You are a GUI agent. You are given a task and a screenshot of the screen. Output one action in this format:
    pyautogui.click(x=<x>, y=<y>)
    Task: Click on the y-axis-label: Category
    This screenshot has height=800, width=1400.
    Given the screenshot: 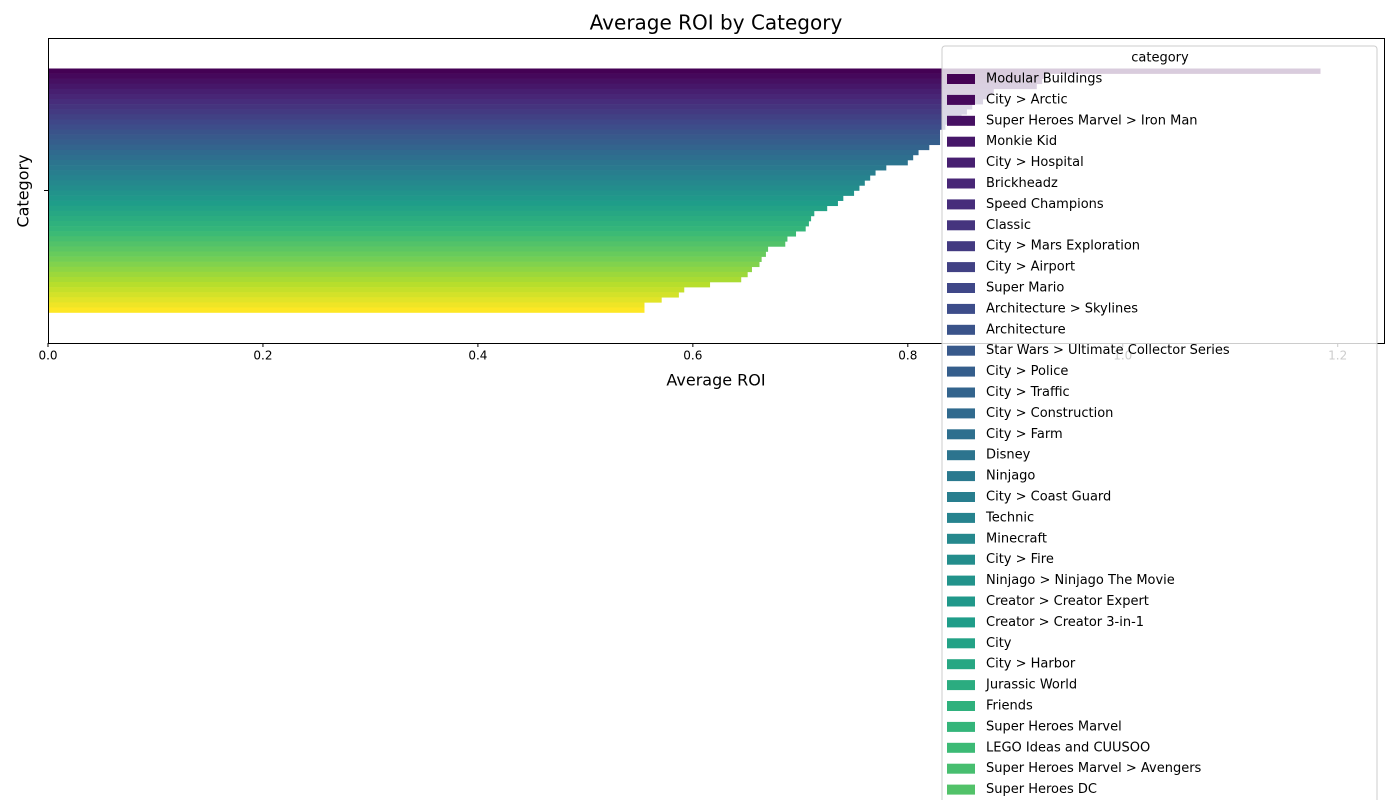 What is the action you would take?
    pyautogui.click(x=23, y=190)
    